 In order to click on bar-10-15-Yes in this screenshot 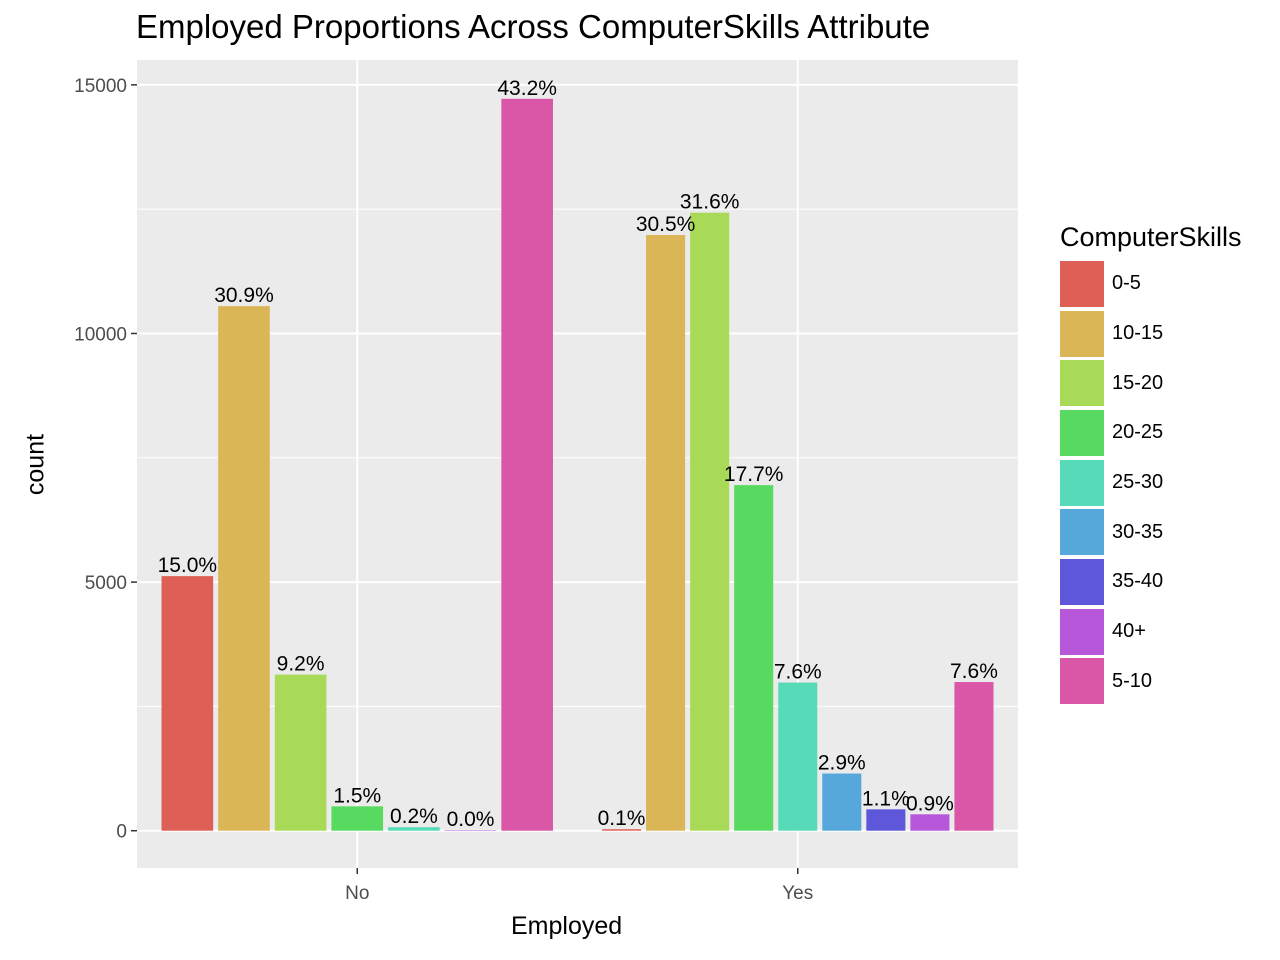, I will do `click(666, 533)`.